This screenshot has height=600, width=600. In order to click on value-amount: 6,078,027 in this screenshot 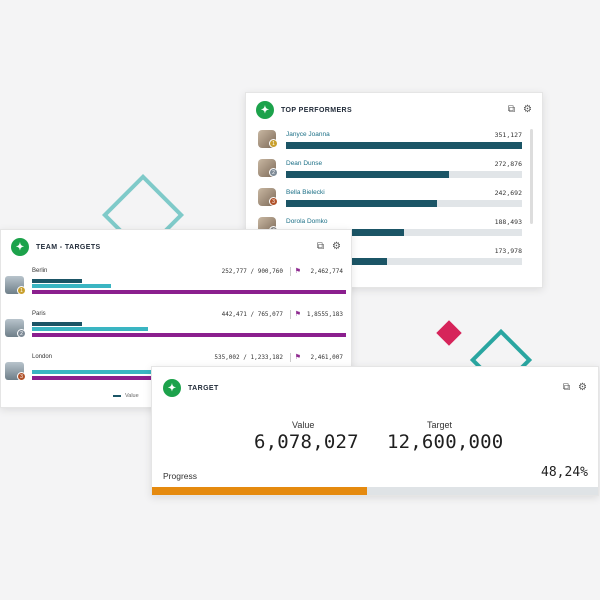, I will do `click(306, 442)`.